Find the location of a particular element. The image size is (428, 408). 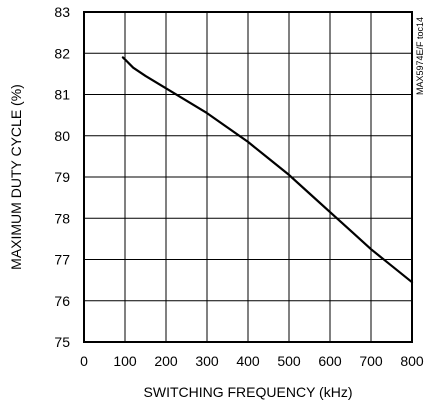

x-tick-label: 500 is located at coordinates (289, 361).